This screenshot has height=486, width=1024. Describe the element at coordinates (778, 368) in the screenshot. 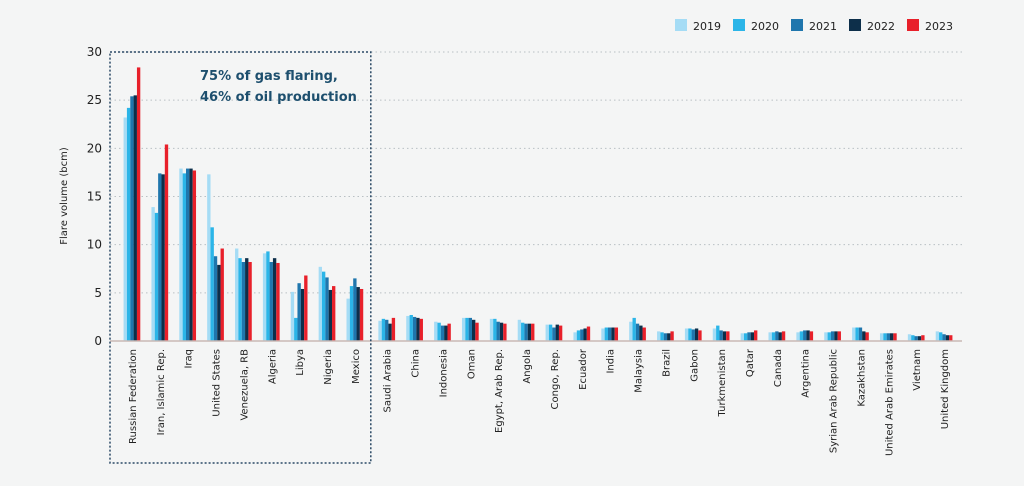

I see `category-label: Canada` at that location.